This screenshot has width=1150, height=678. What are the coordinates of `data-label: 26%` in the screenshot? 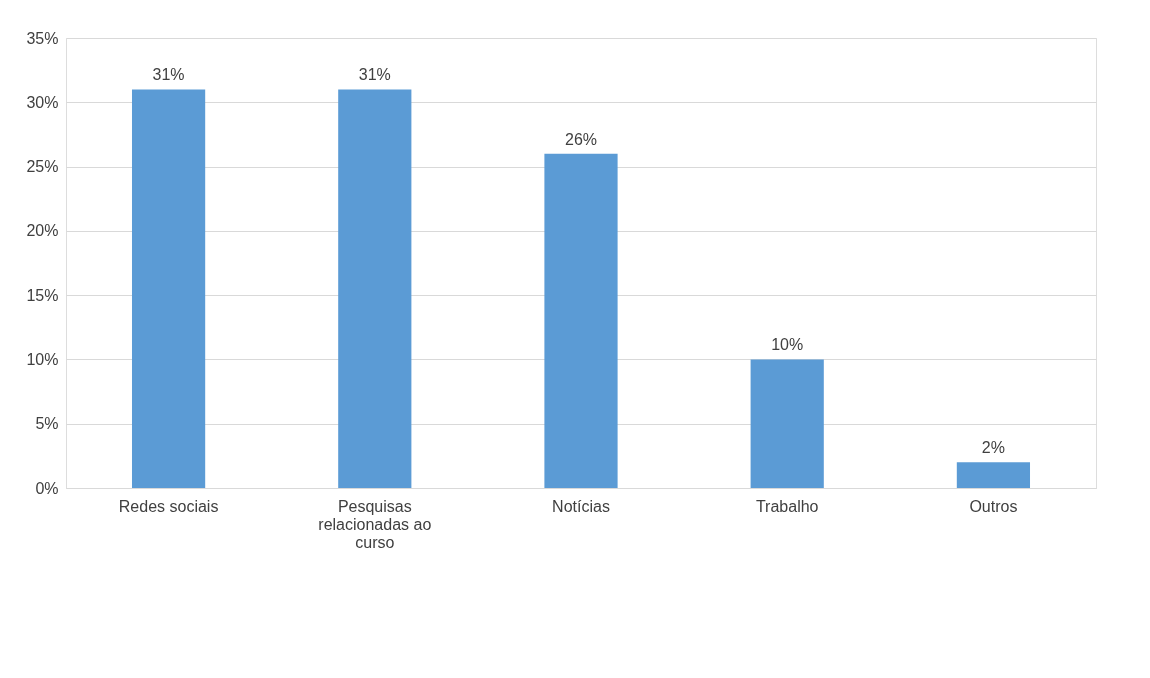 It's located at (581, 139).